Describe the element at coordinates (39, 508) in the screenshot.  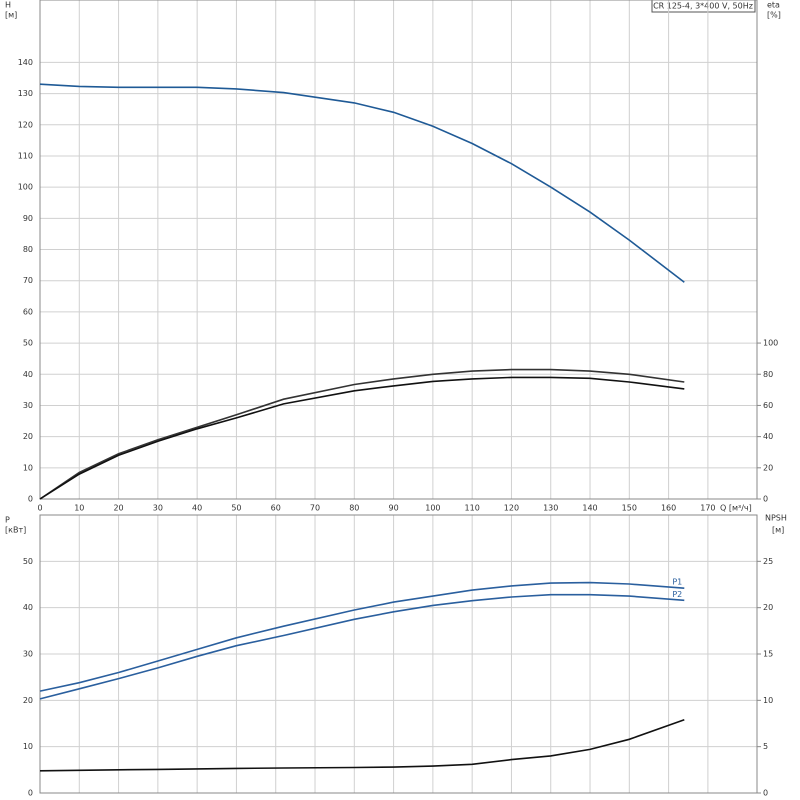
I see `x-tick-label: 0` at that location.